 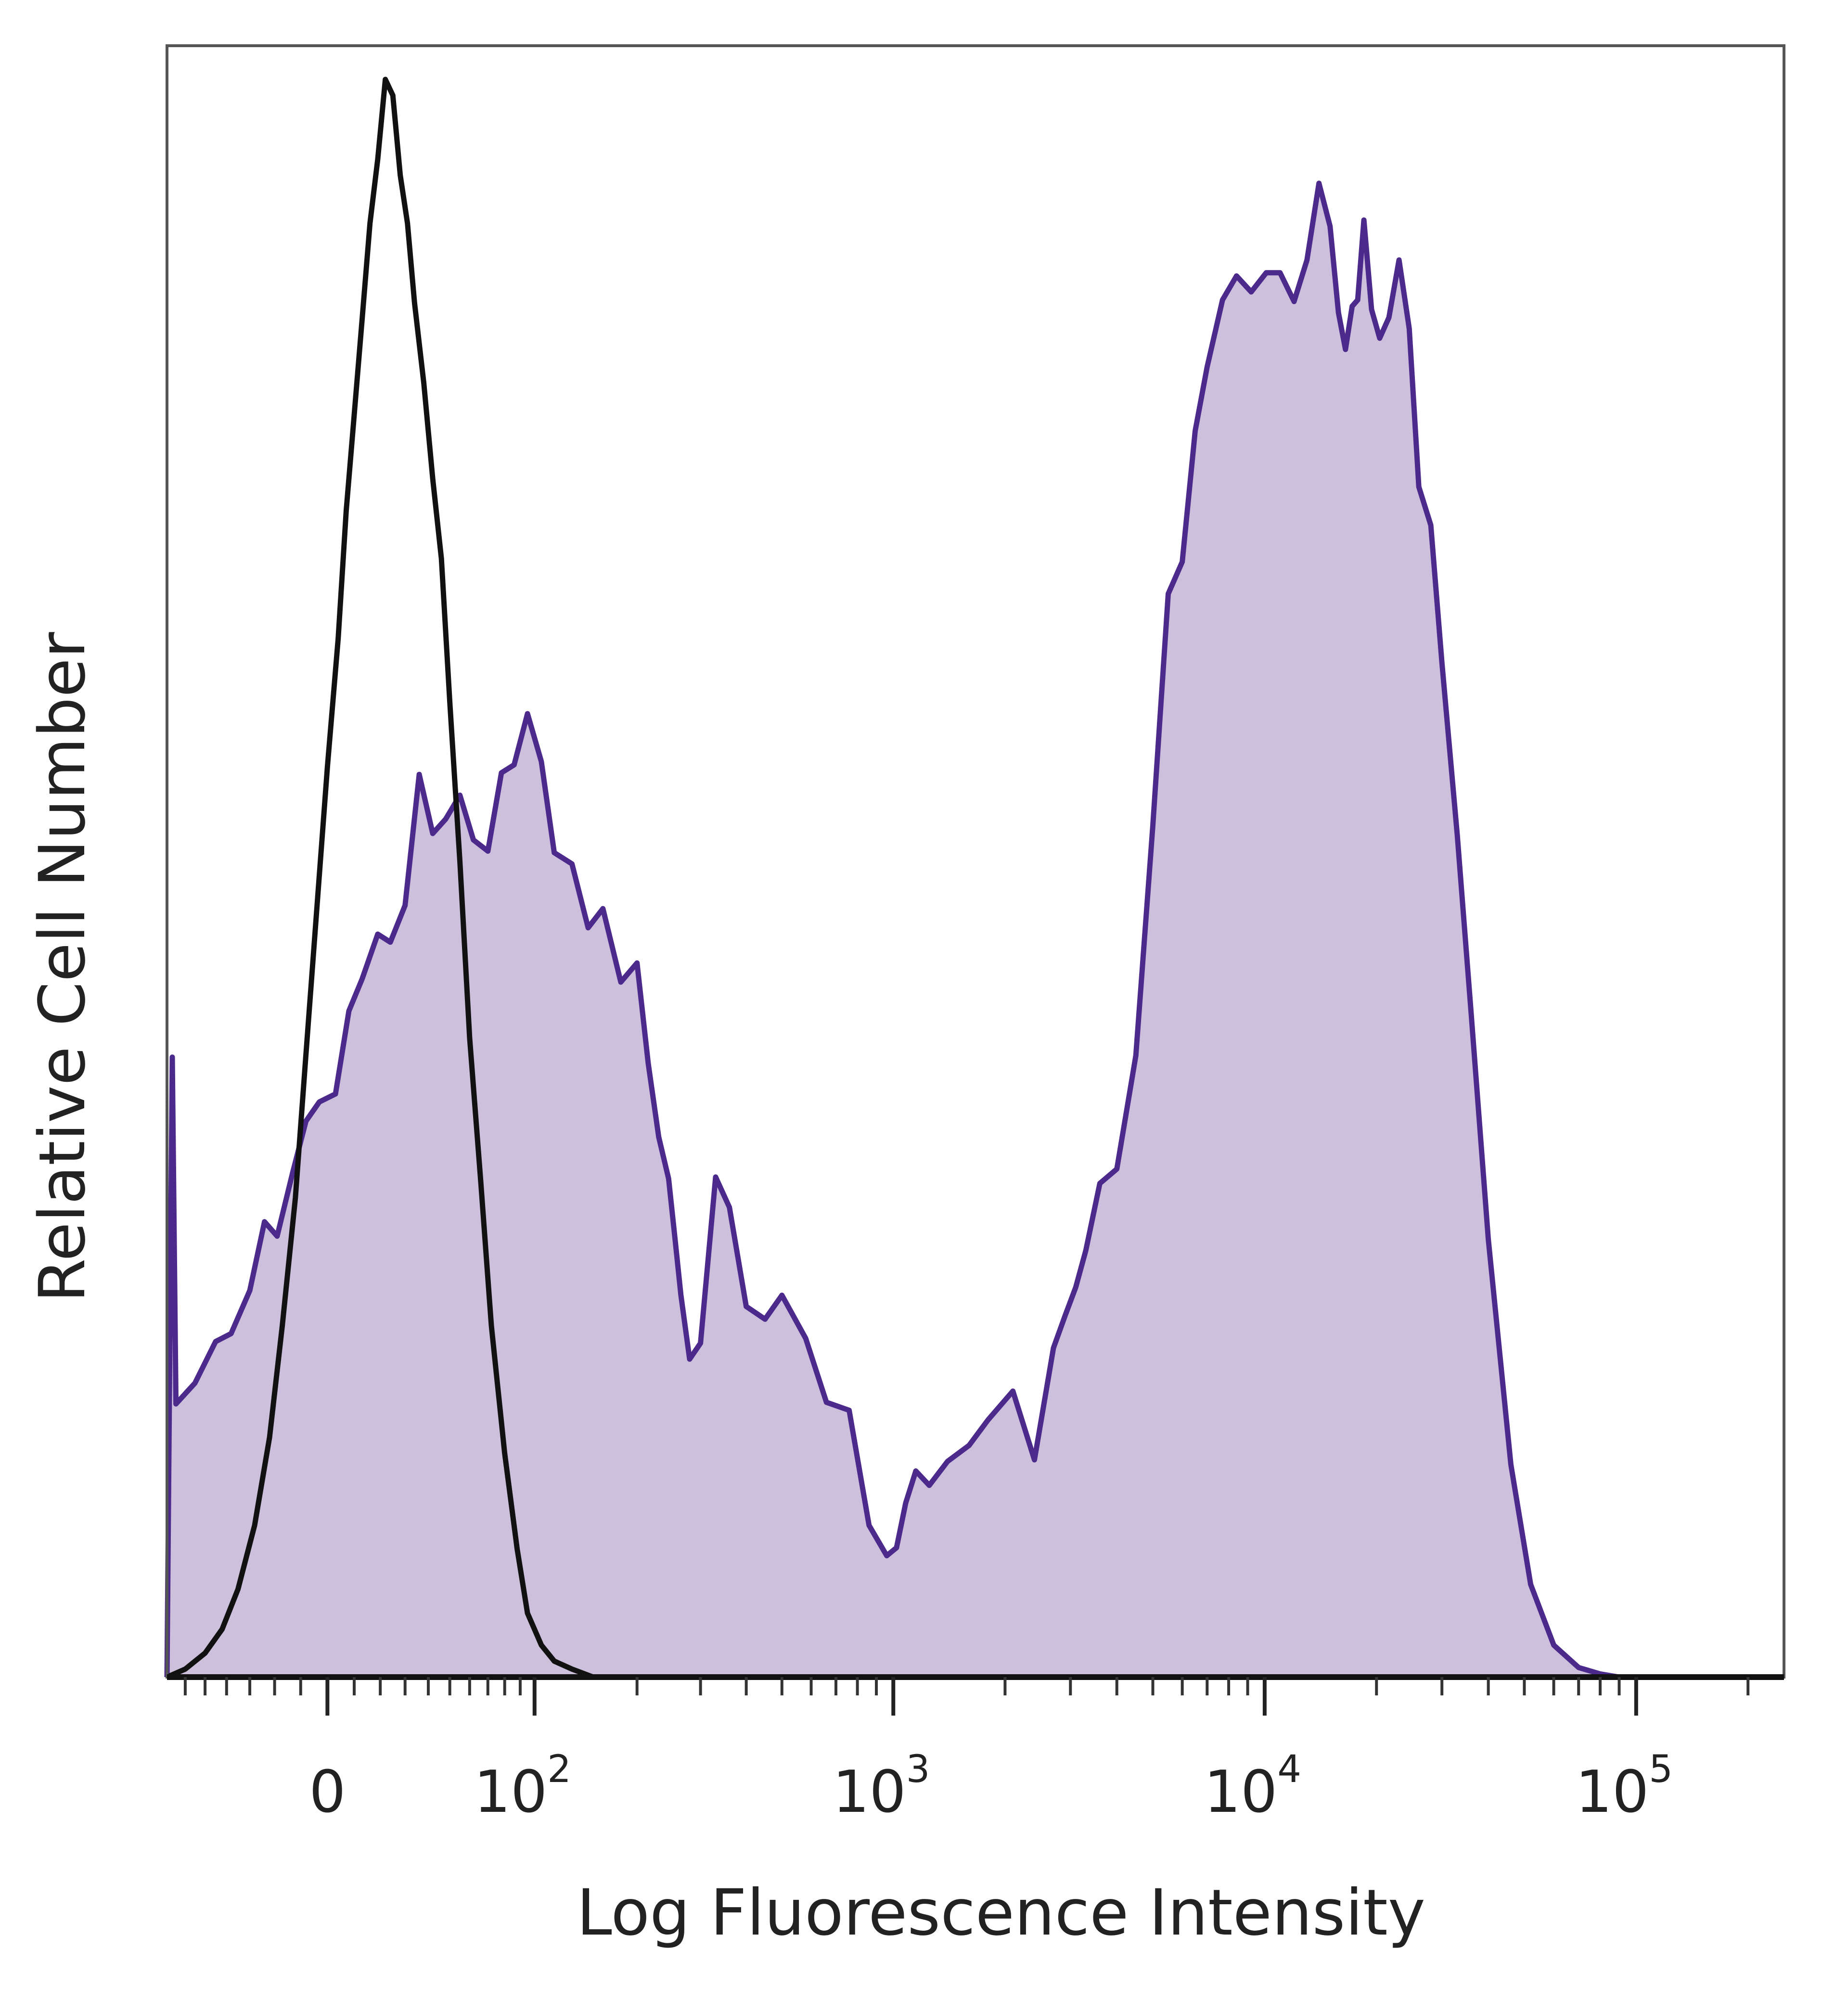 I want to click on x-tick-label: 0, so click(x=327, y=1792).